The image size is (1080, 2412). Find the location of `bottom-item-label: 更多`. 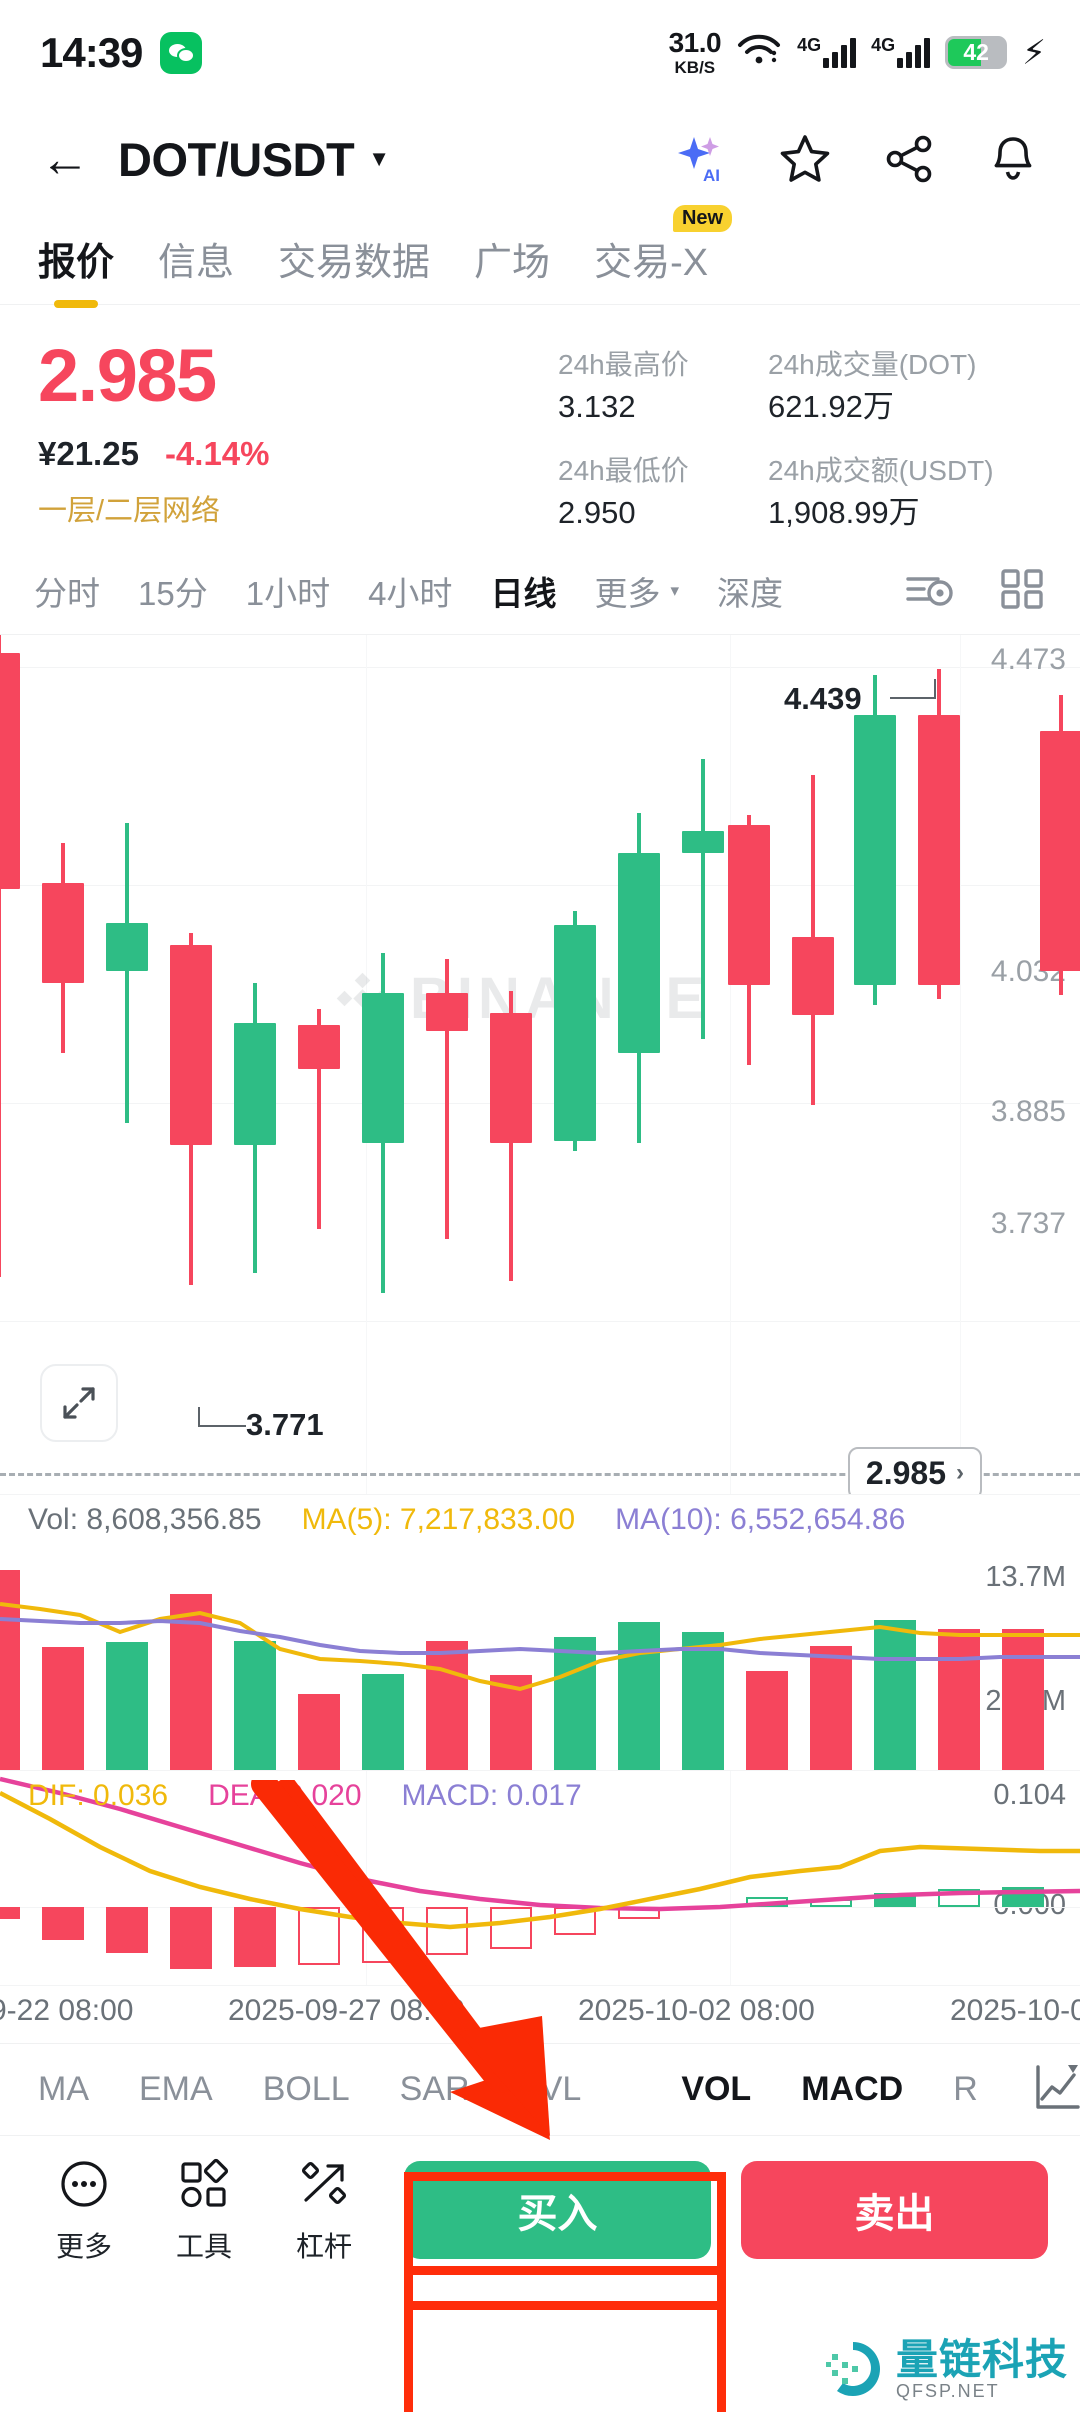

bottom-item-label: 更多 is located at coordinates (83, 2246).